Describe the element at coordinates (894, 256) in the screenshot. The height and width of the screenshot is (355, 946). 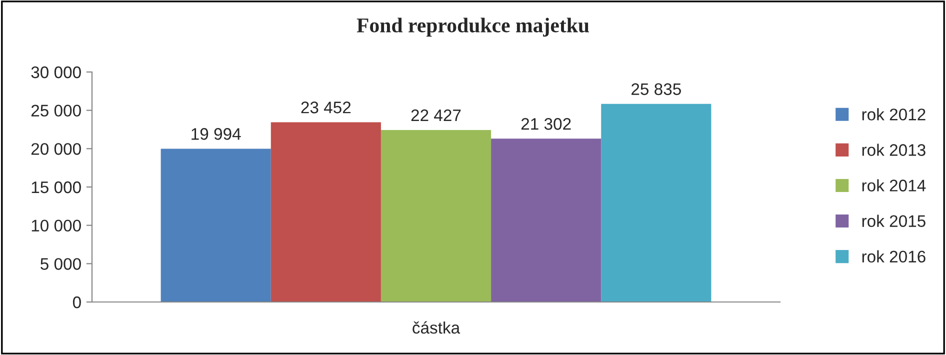
I see `legend-label: rok 2016` at that location.